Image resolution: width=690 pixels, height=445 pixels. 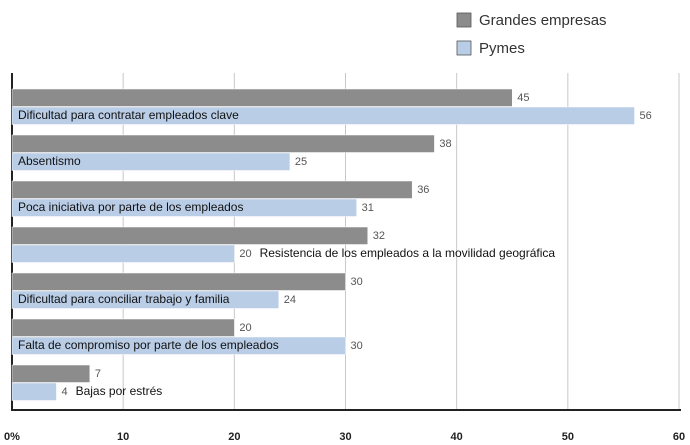 What do you see at coordinates (679, 437) in the screenshot?
I see `x-tick-label: 60` at bounding box center [679, 437].